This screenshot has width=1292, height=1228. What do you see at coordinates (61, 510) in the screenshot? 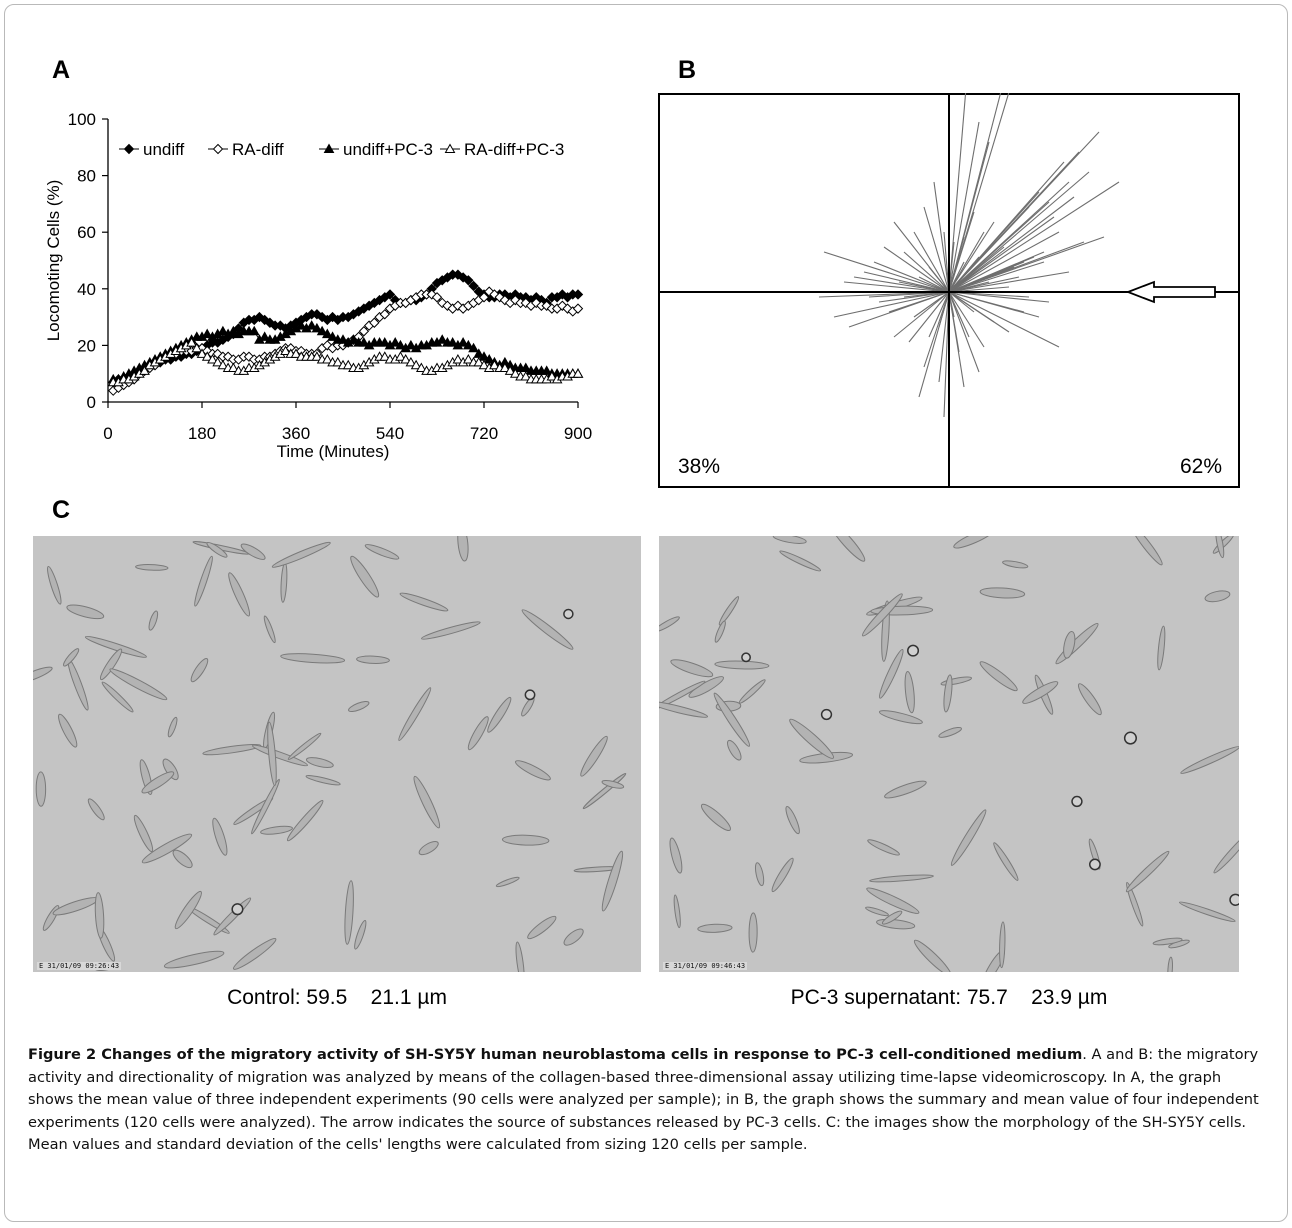
I see `panel-c-label: C` at bounding box center [61, 510].